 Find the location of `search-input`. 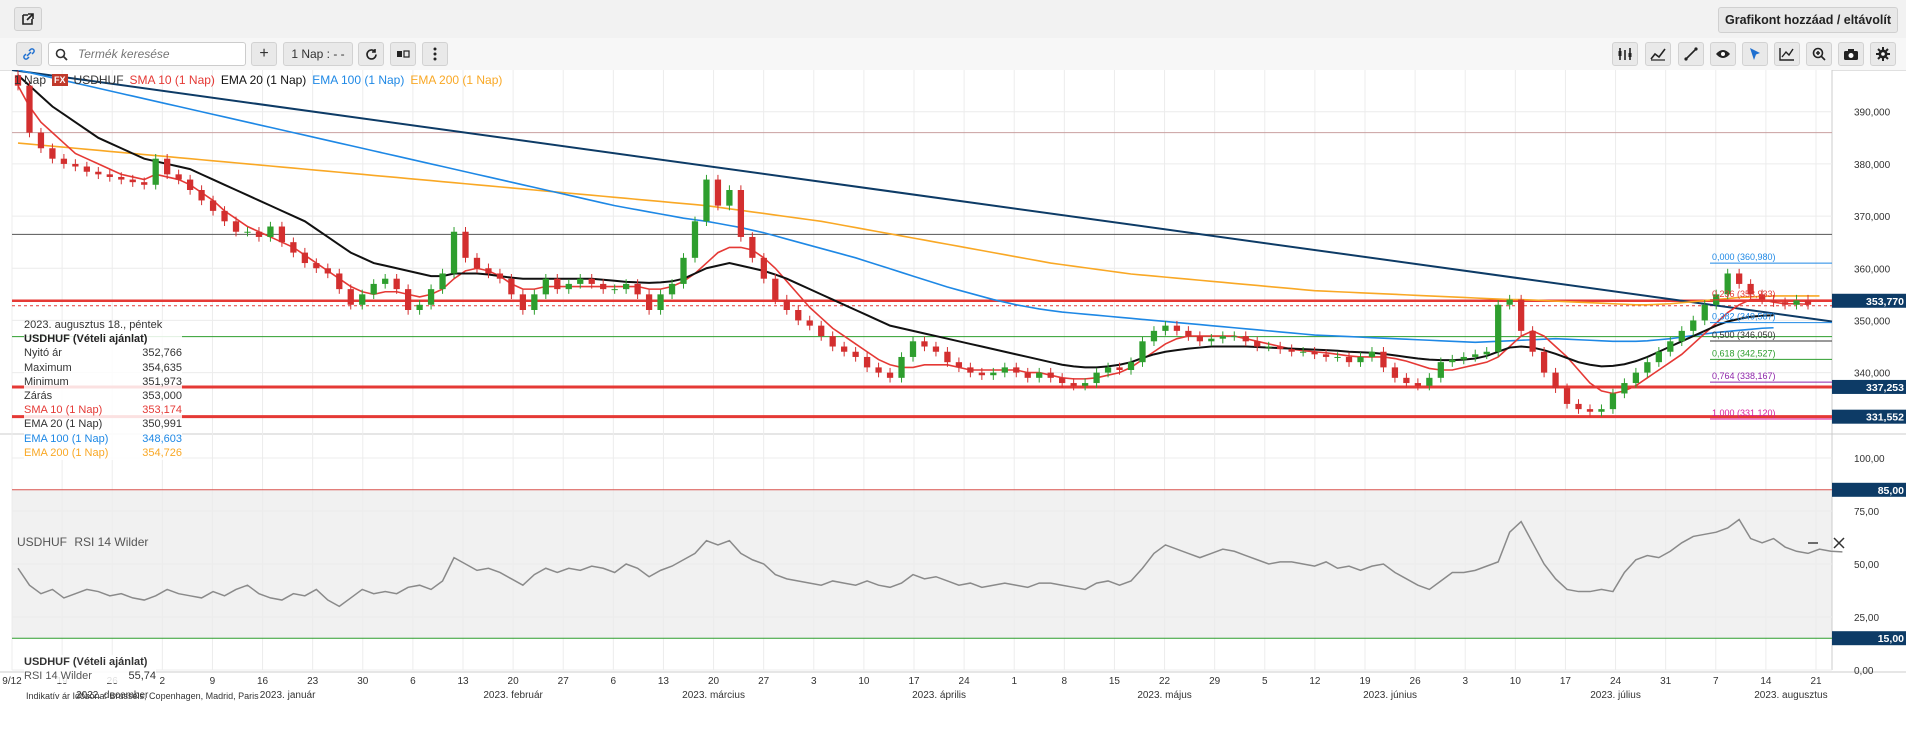

search-input is located at coordinates (153, 54).